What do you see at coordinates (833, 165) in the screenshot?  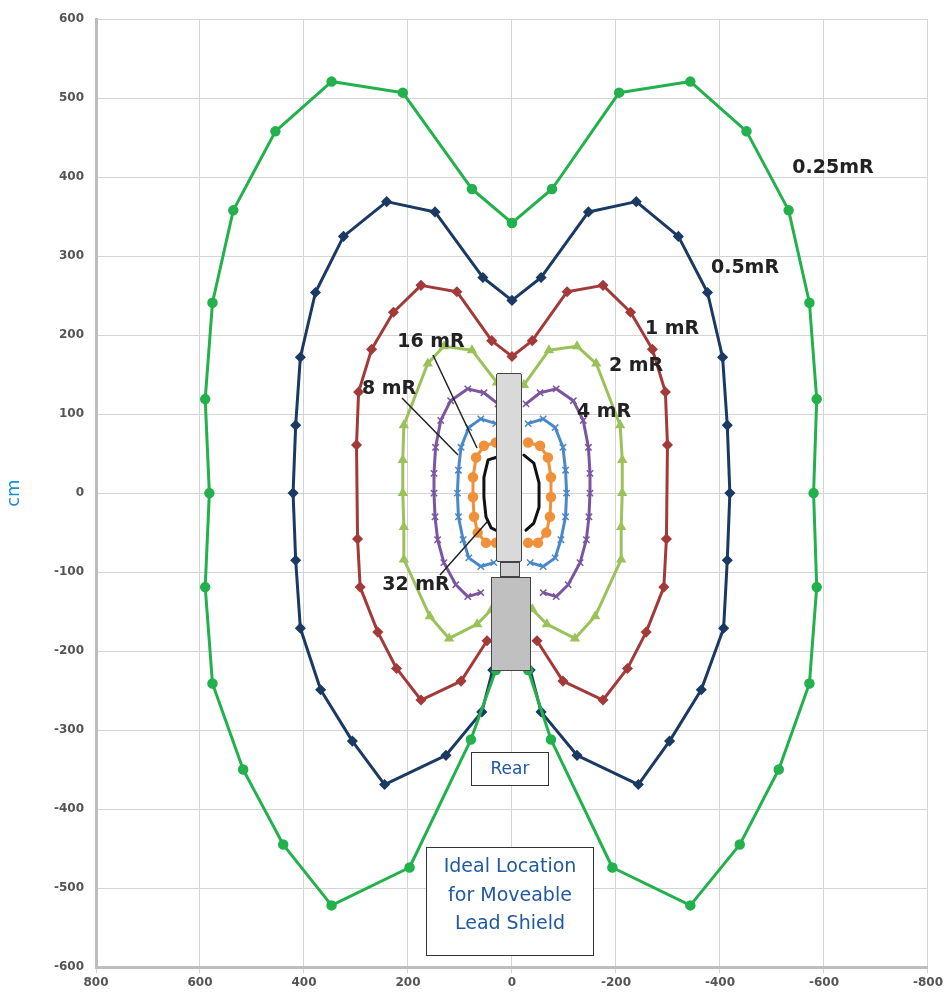 I see `series-label: 0.25mR` at bounding box center [833, 165].